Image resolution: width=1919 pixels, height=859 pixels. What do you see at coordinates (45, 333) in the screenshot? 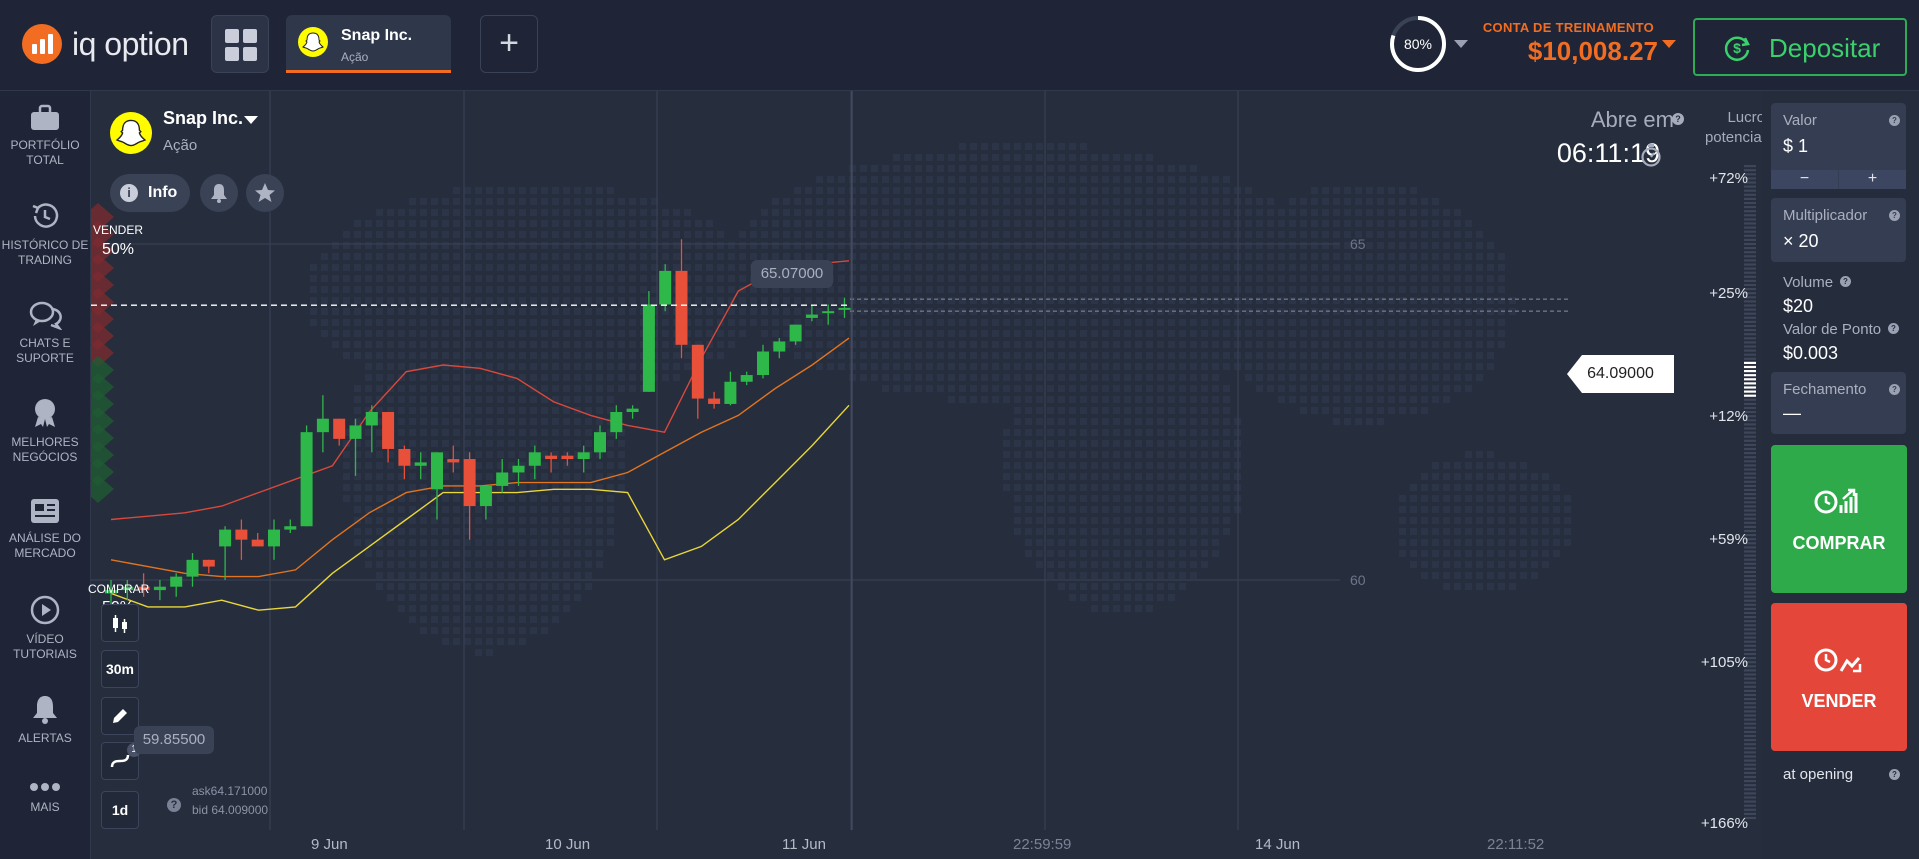
I see `sidebar-item-chats: CHATS E SUPORTE` at bounding box center [45, 333].